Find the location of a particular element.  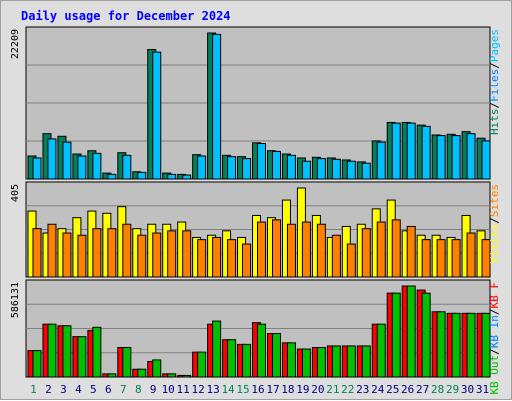

x-tick-label-day-5: 5 is located at coordinates (93, 389).